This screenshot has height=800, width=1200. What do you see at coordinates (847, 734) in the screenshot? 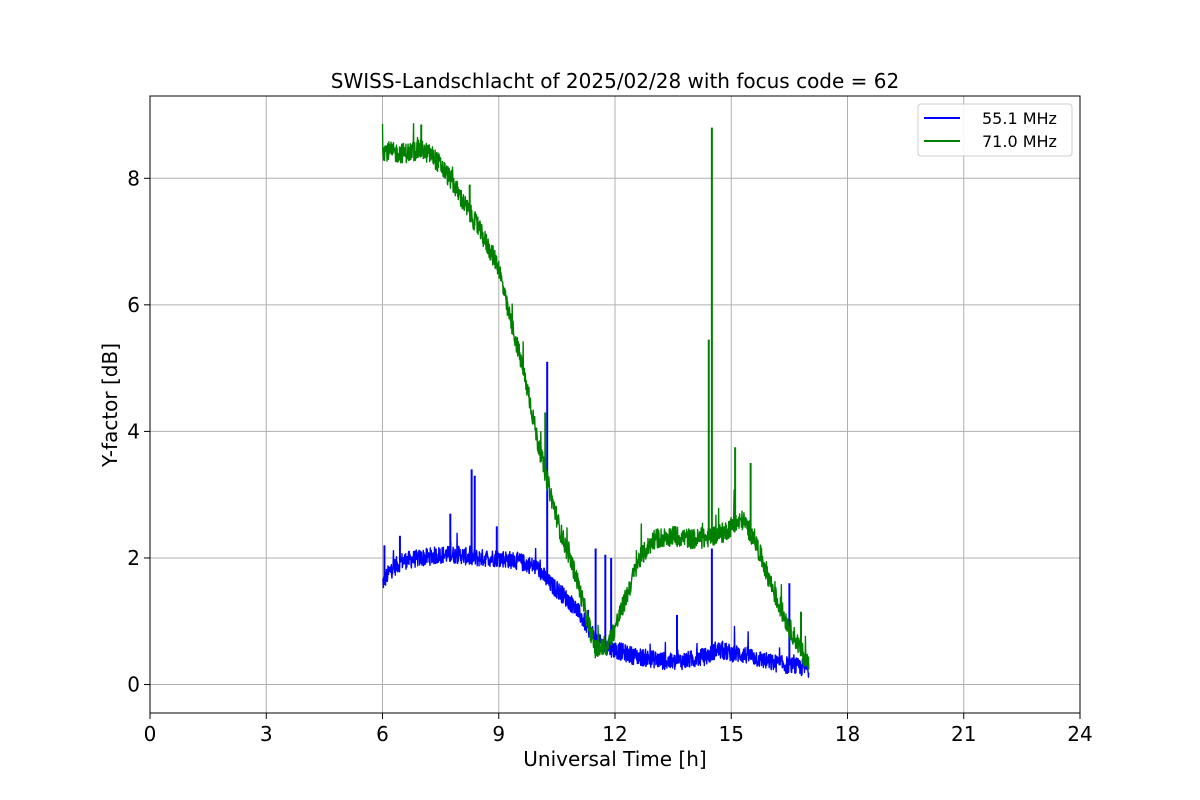
I see `x-tick-label: 18` at bounding box center [847, 734].